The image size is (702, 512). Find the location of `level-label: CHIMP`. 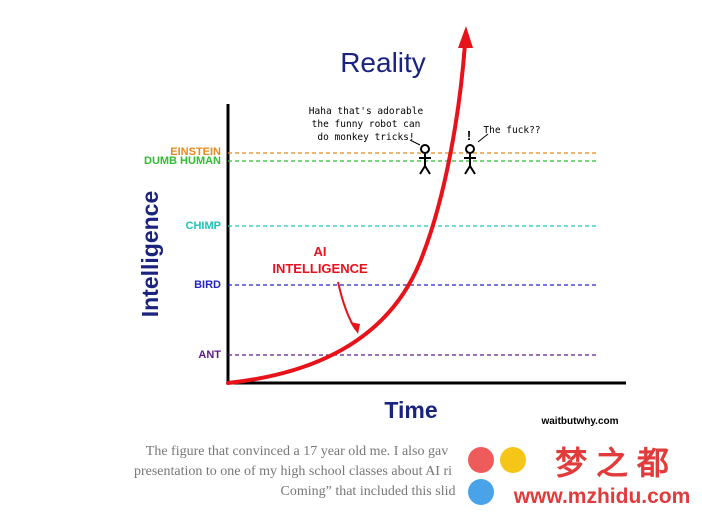

level-label: CHIMP is located at coordinates (203, 226).